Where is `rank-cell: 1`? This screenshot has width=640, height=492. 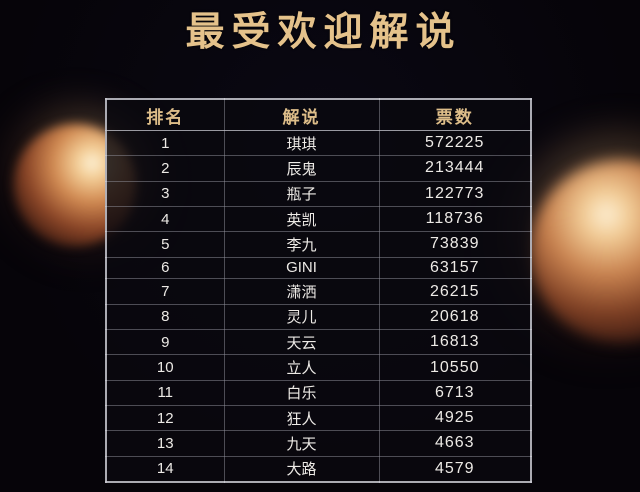
rank-cell: 1 is located at coordinates (165, 143).